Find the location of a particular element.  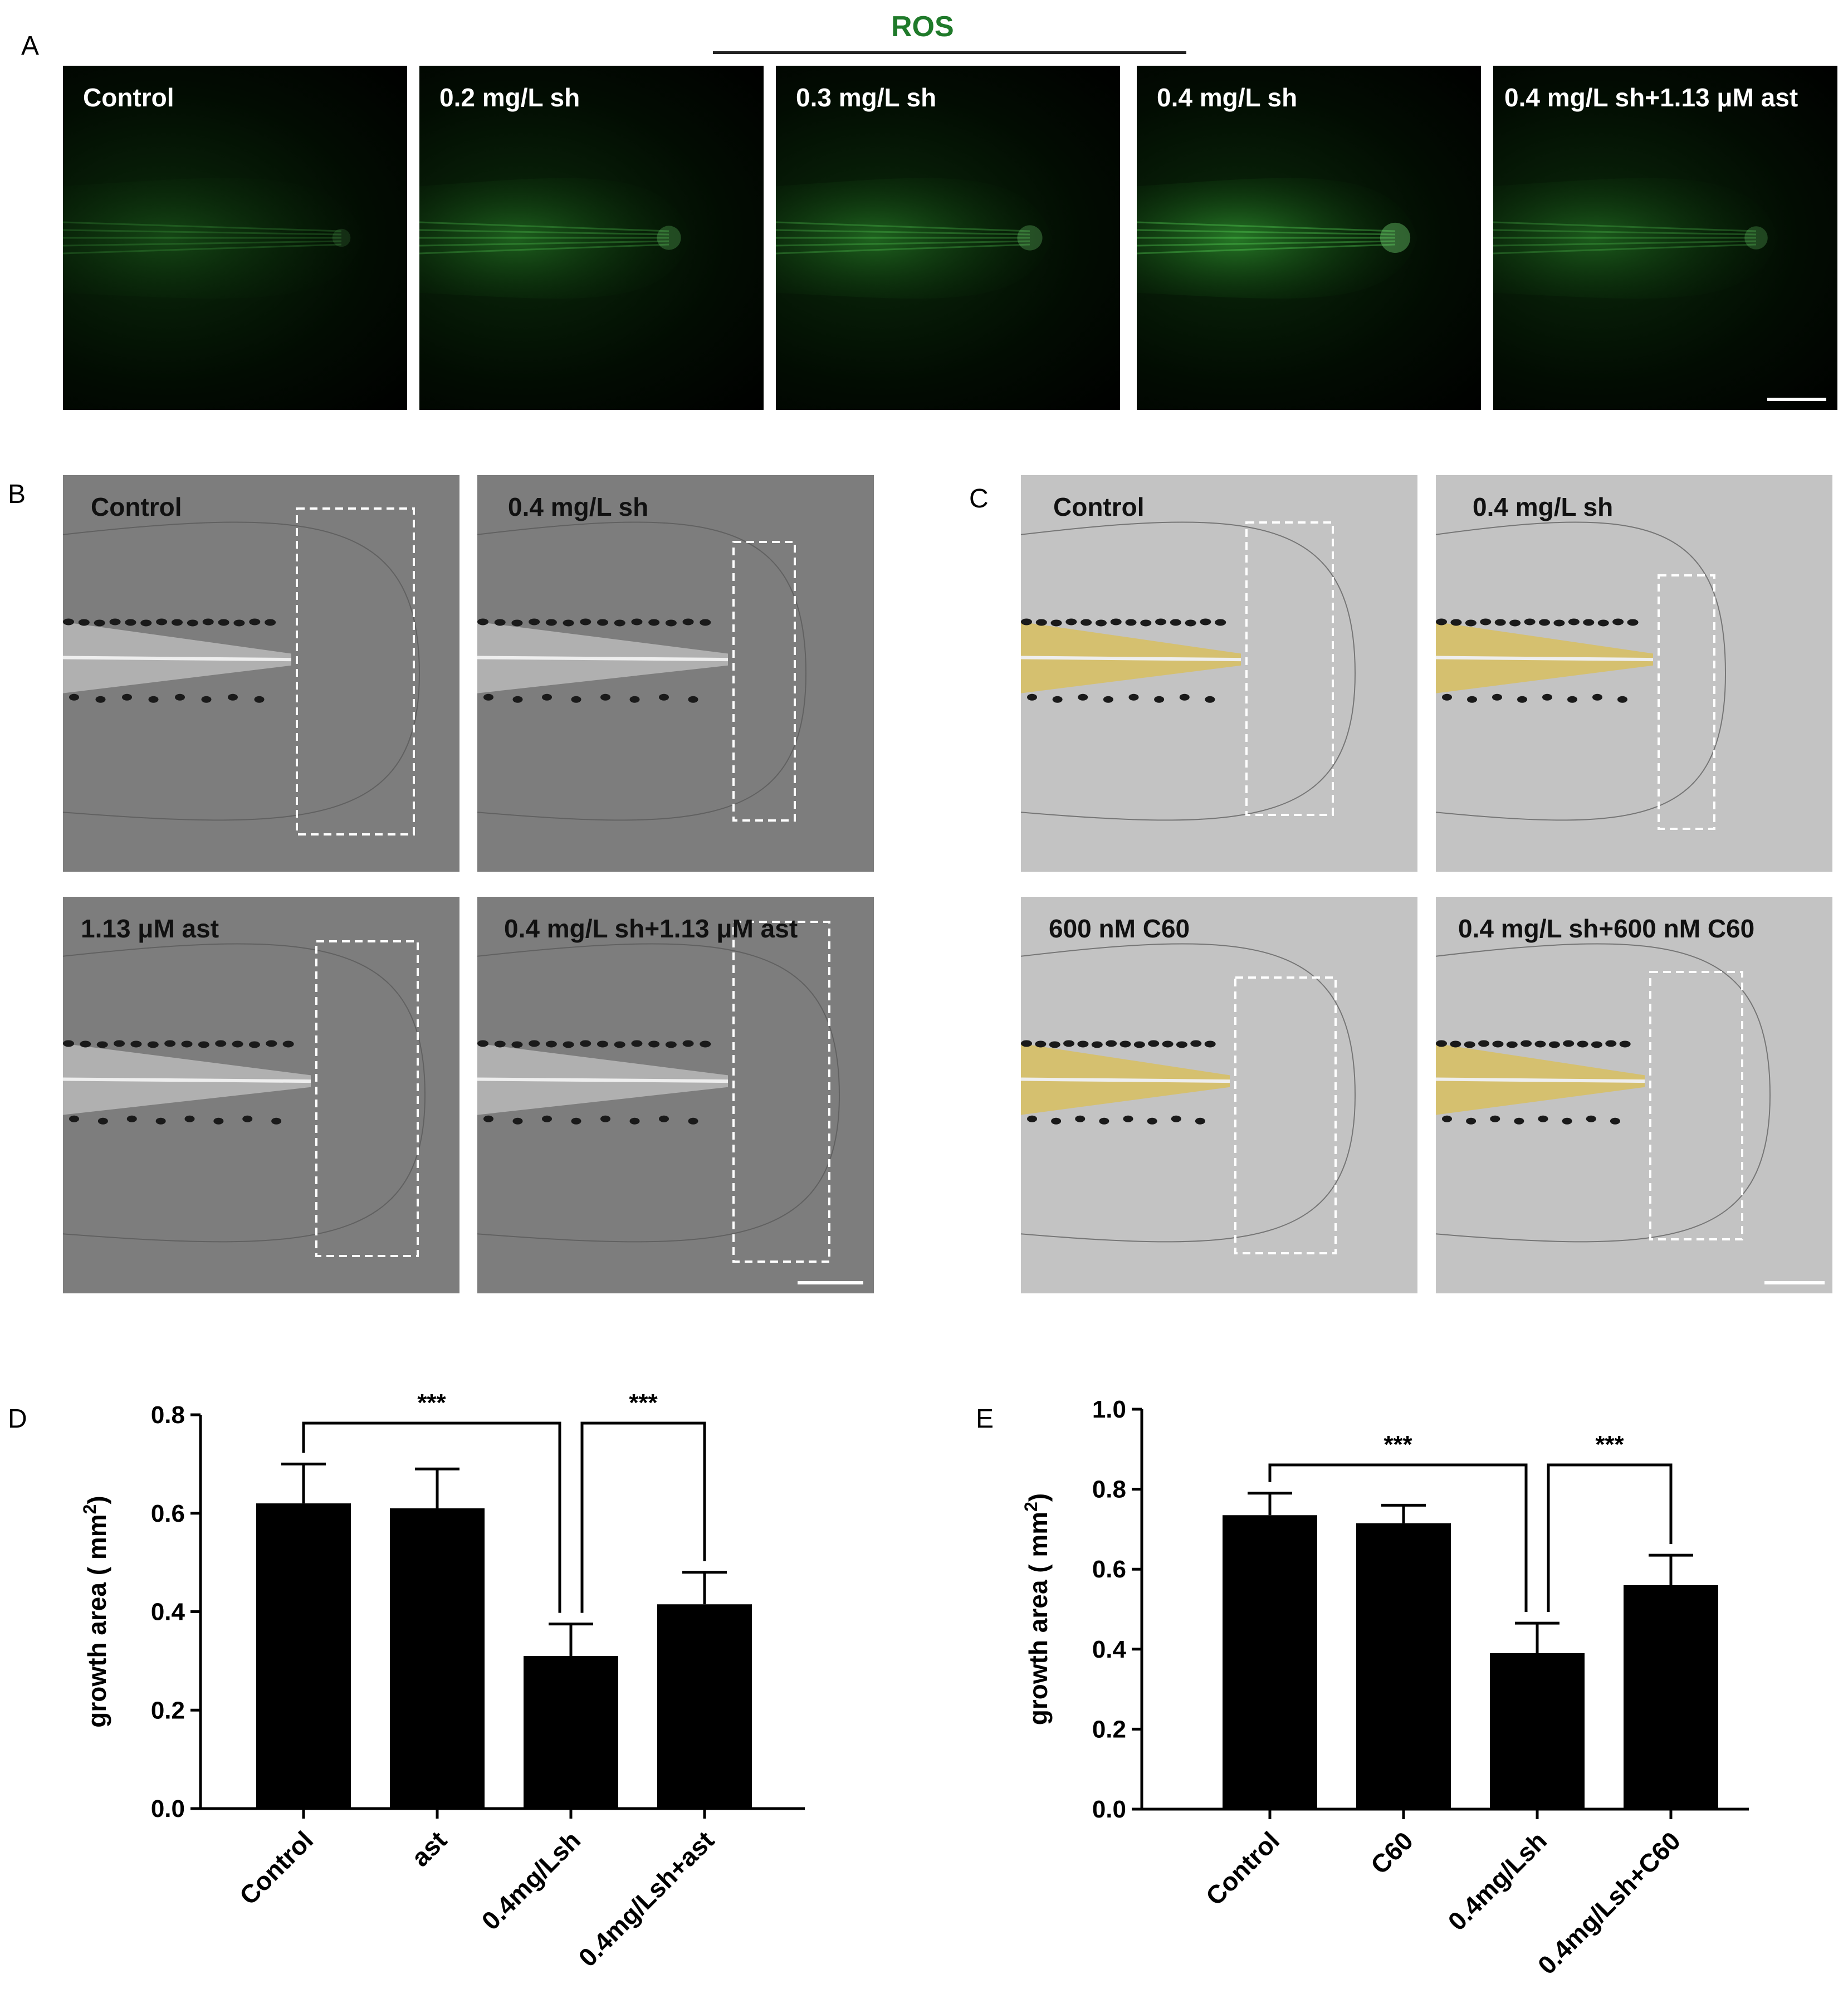

significance-label: *** is located at coordinates (431, 1403).